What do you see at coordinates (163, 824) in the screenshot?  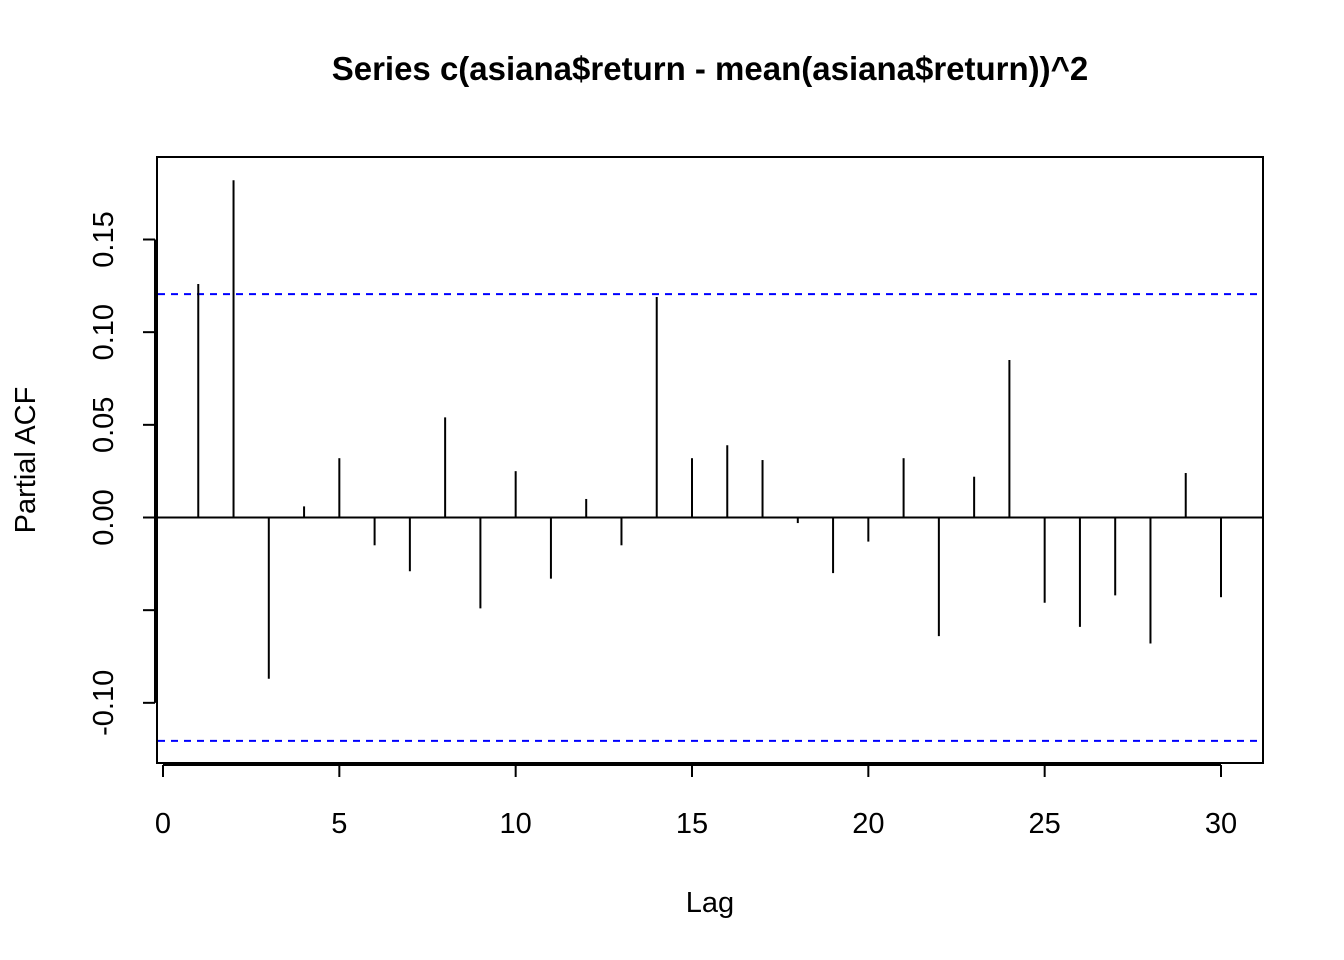 I see `x-tick-label: 0` at bounding box center [163, 824].